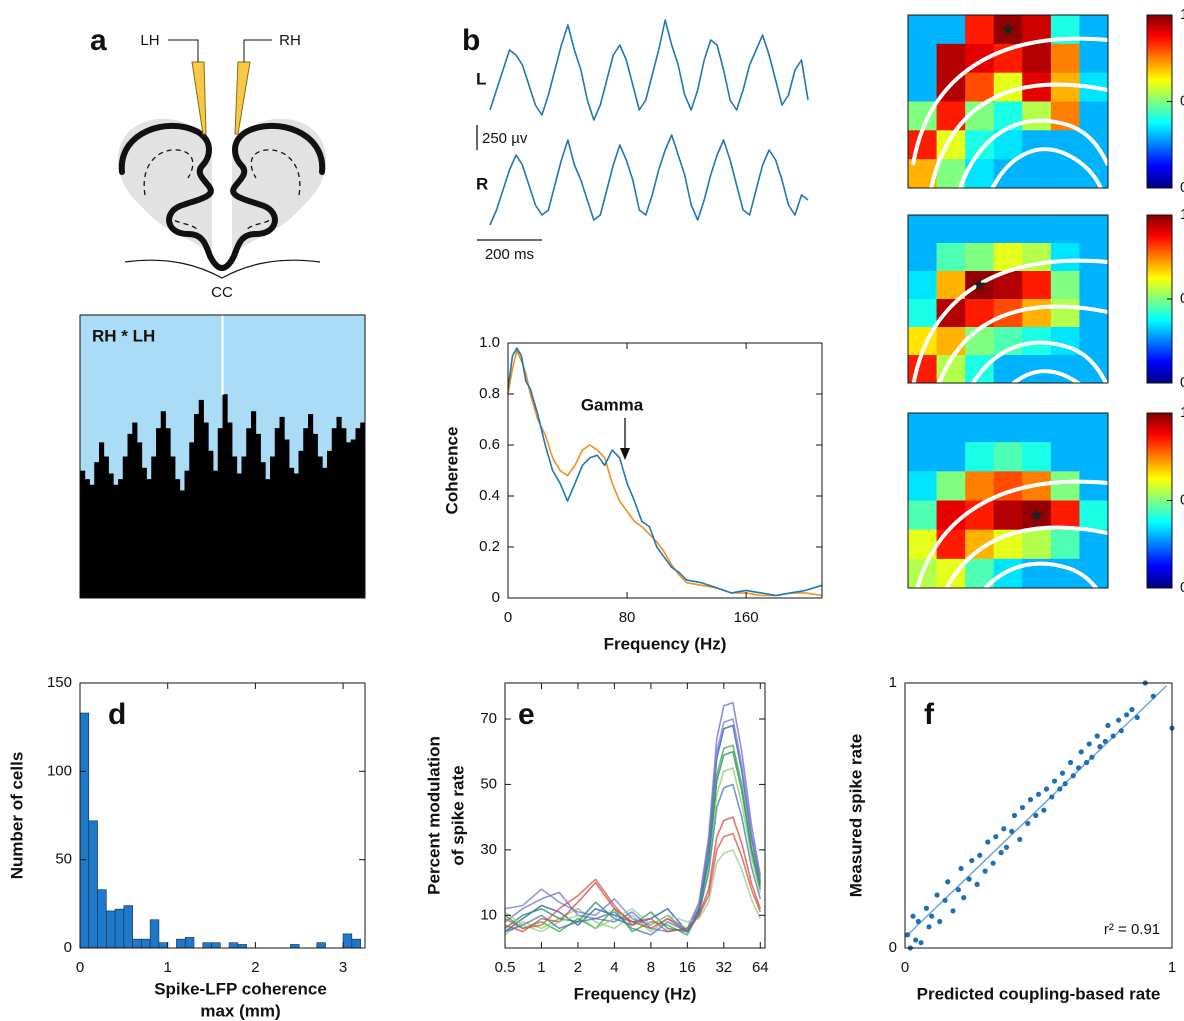  Describe the element at coordinates (635, 993) in the screenshot. I see `x-axis-label: Frequency (Hz)` at that location.